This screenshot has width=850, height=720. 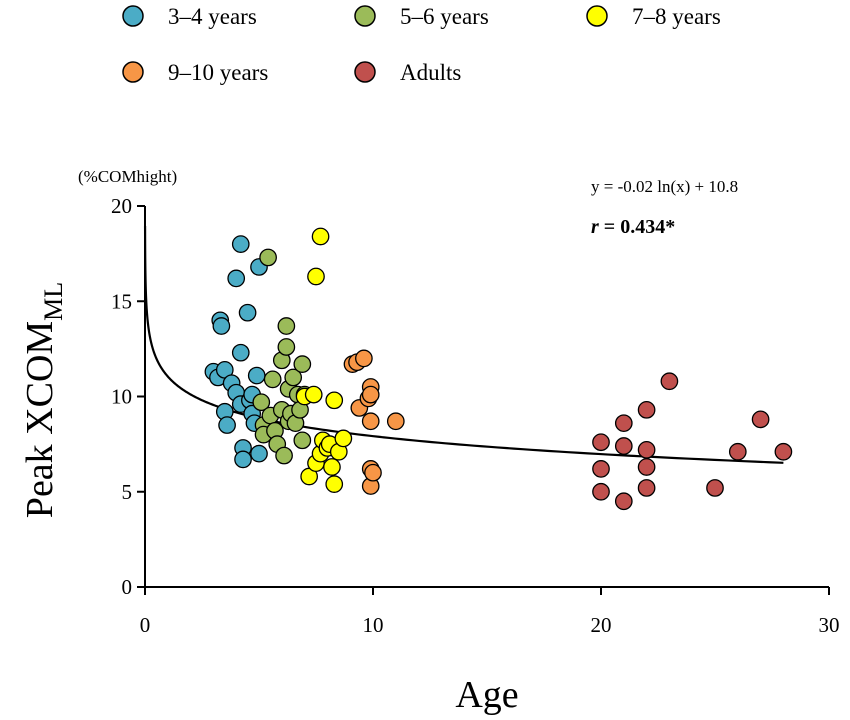 I want to click on legend-marker-3-4-years, so click(x=133, y=16).